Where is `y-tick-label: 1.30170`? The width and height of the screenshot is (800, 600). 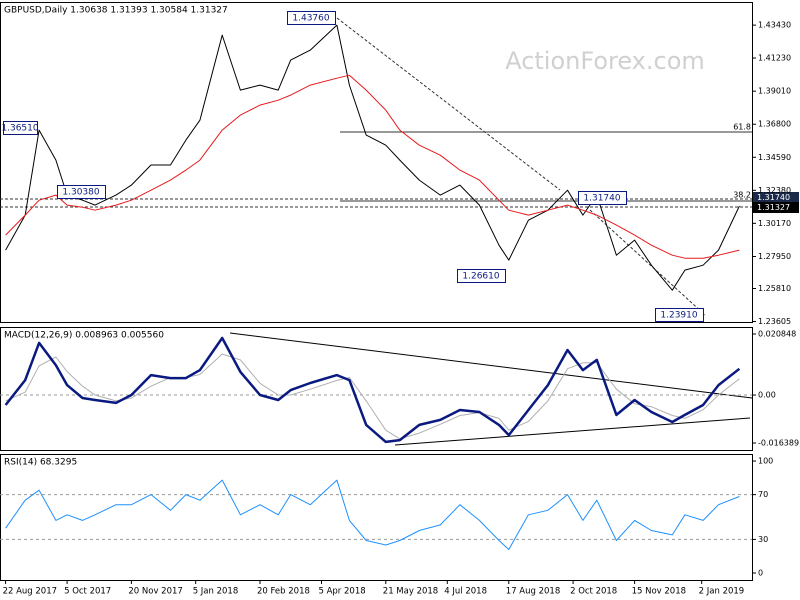 y-tick-label: 1.30170 is located at coordinates (774, 223).